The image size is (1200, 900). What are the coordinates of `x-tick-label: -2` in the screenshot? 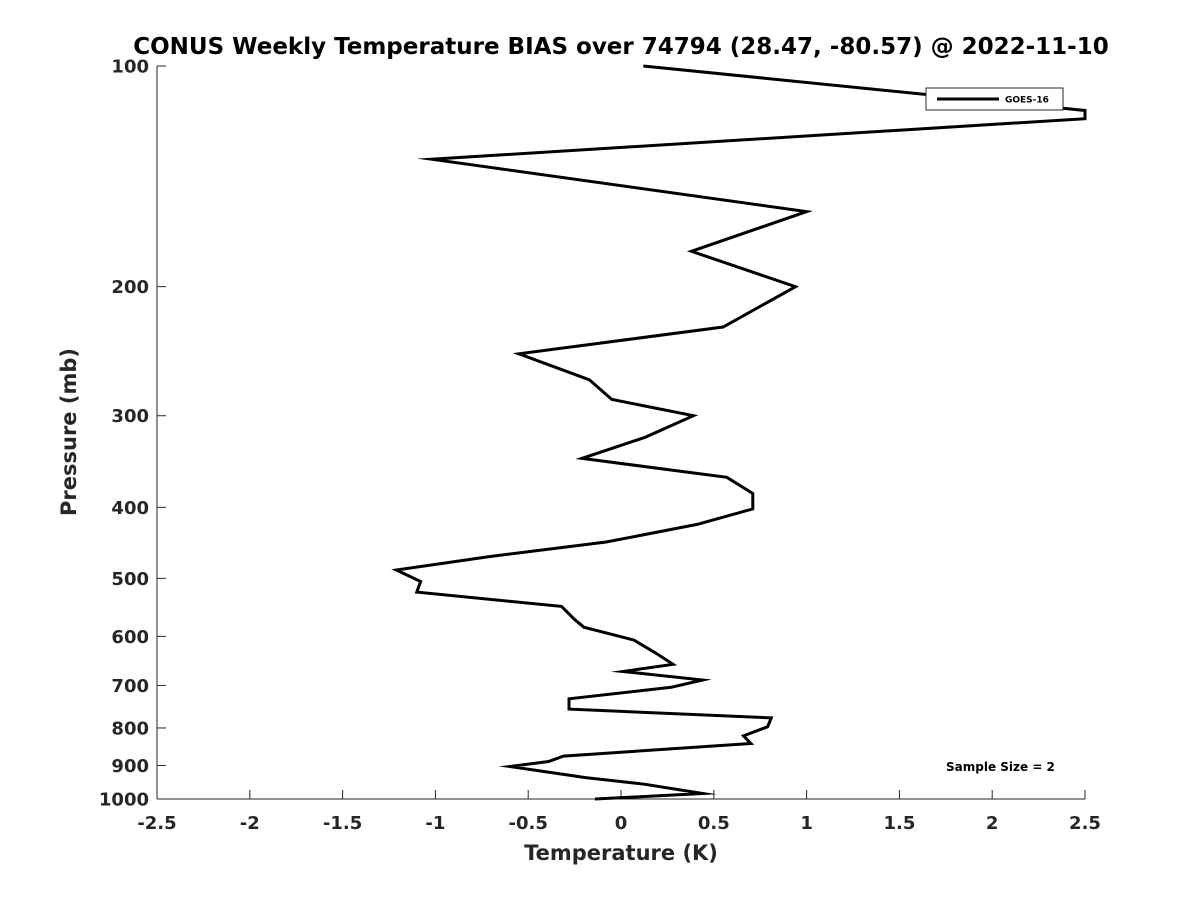 It's located at (250, 823).